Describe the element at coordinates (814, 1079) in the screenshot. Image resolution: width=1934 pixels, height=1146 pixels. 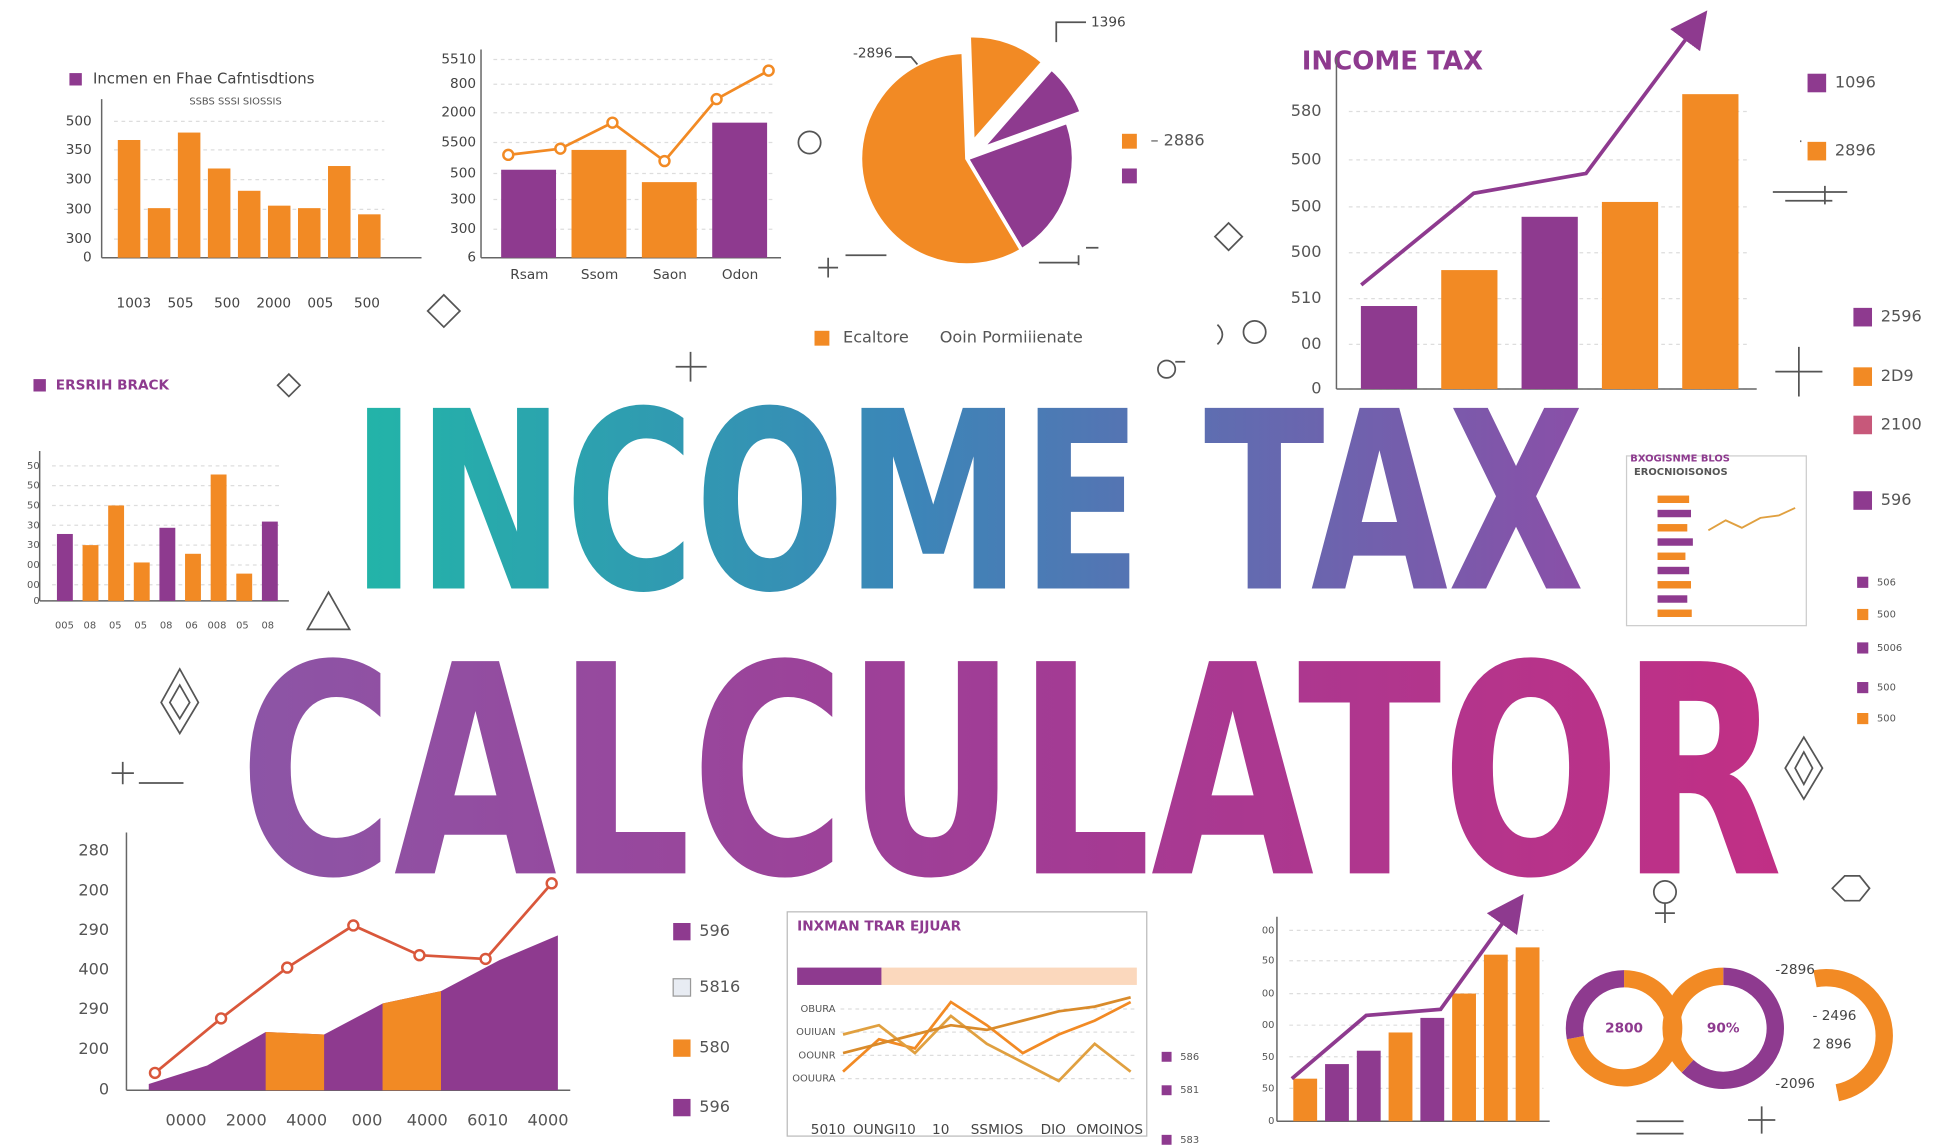
I see `row-label: OOUURA` at that location.